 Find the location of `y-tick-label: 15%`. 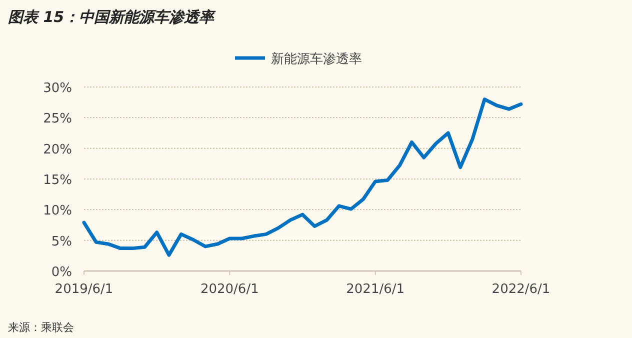

y-tick-label: 15% is located at coordinates (57, 180).